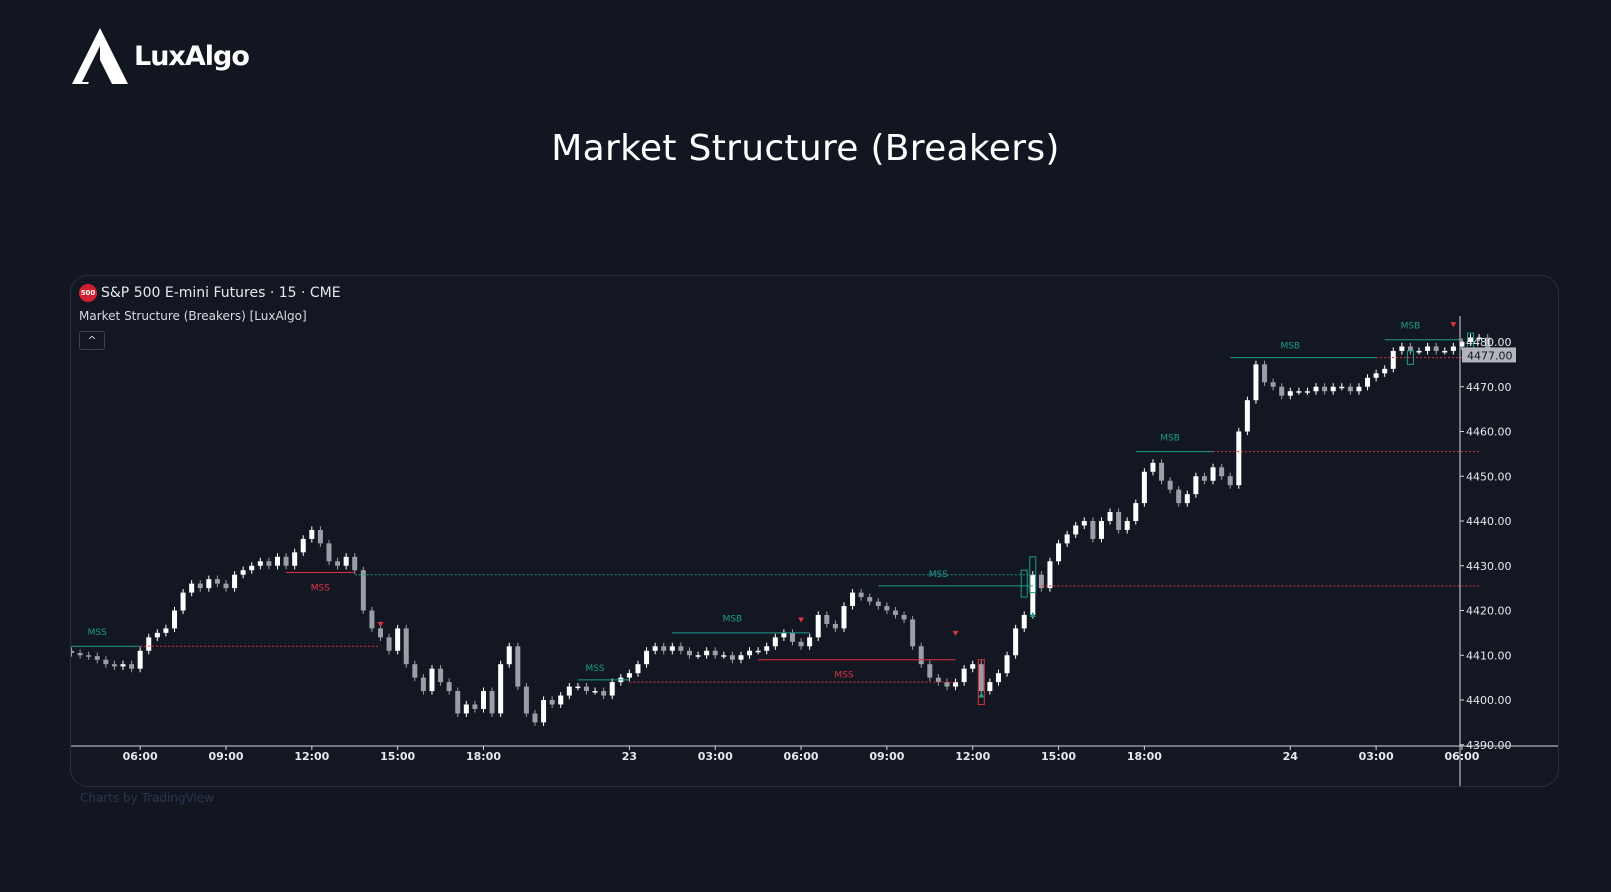  Describe the element at coordinates (805, 148) in the screenshot. I see `page-title: Market Structure (Breakers)` at that location.